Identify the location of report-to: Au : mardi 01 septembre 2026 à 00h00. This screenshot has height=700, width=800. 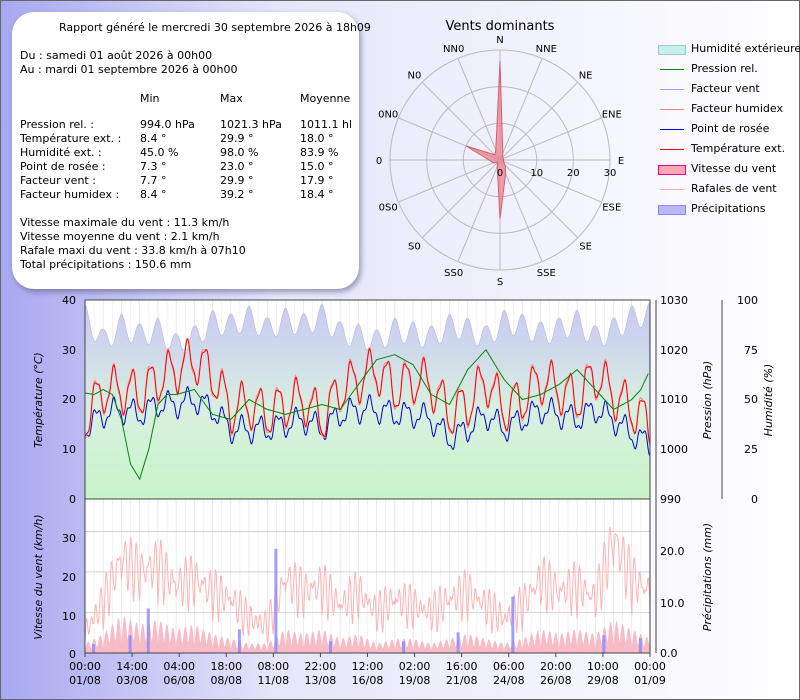
(129, 69).